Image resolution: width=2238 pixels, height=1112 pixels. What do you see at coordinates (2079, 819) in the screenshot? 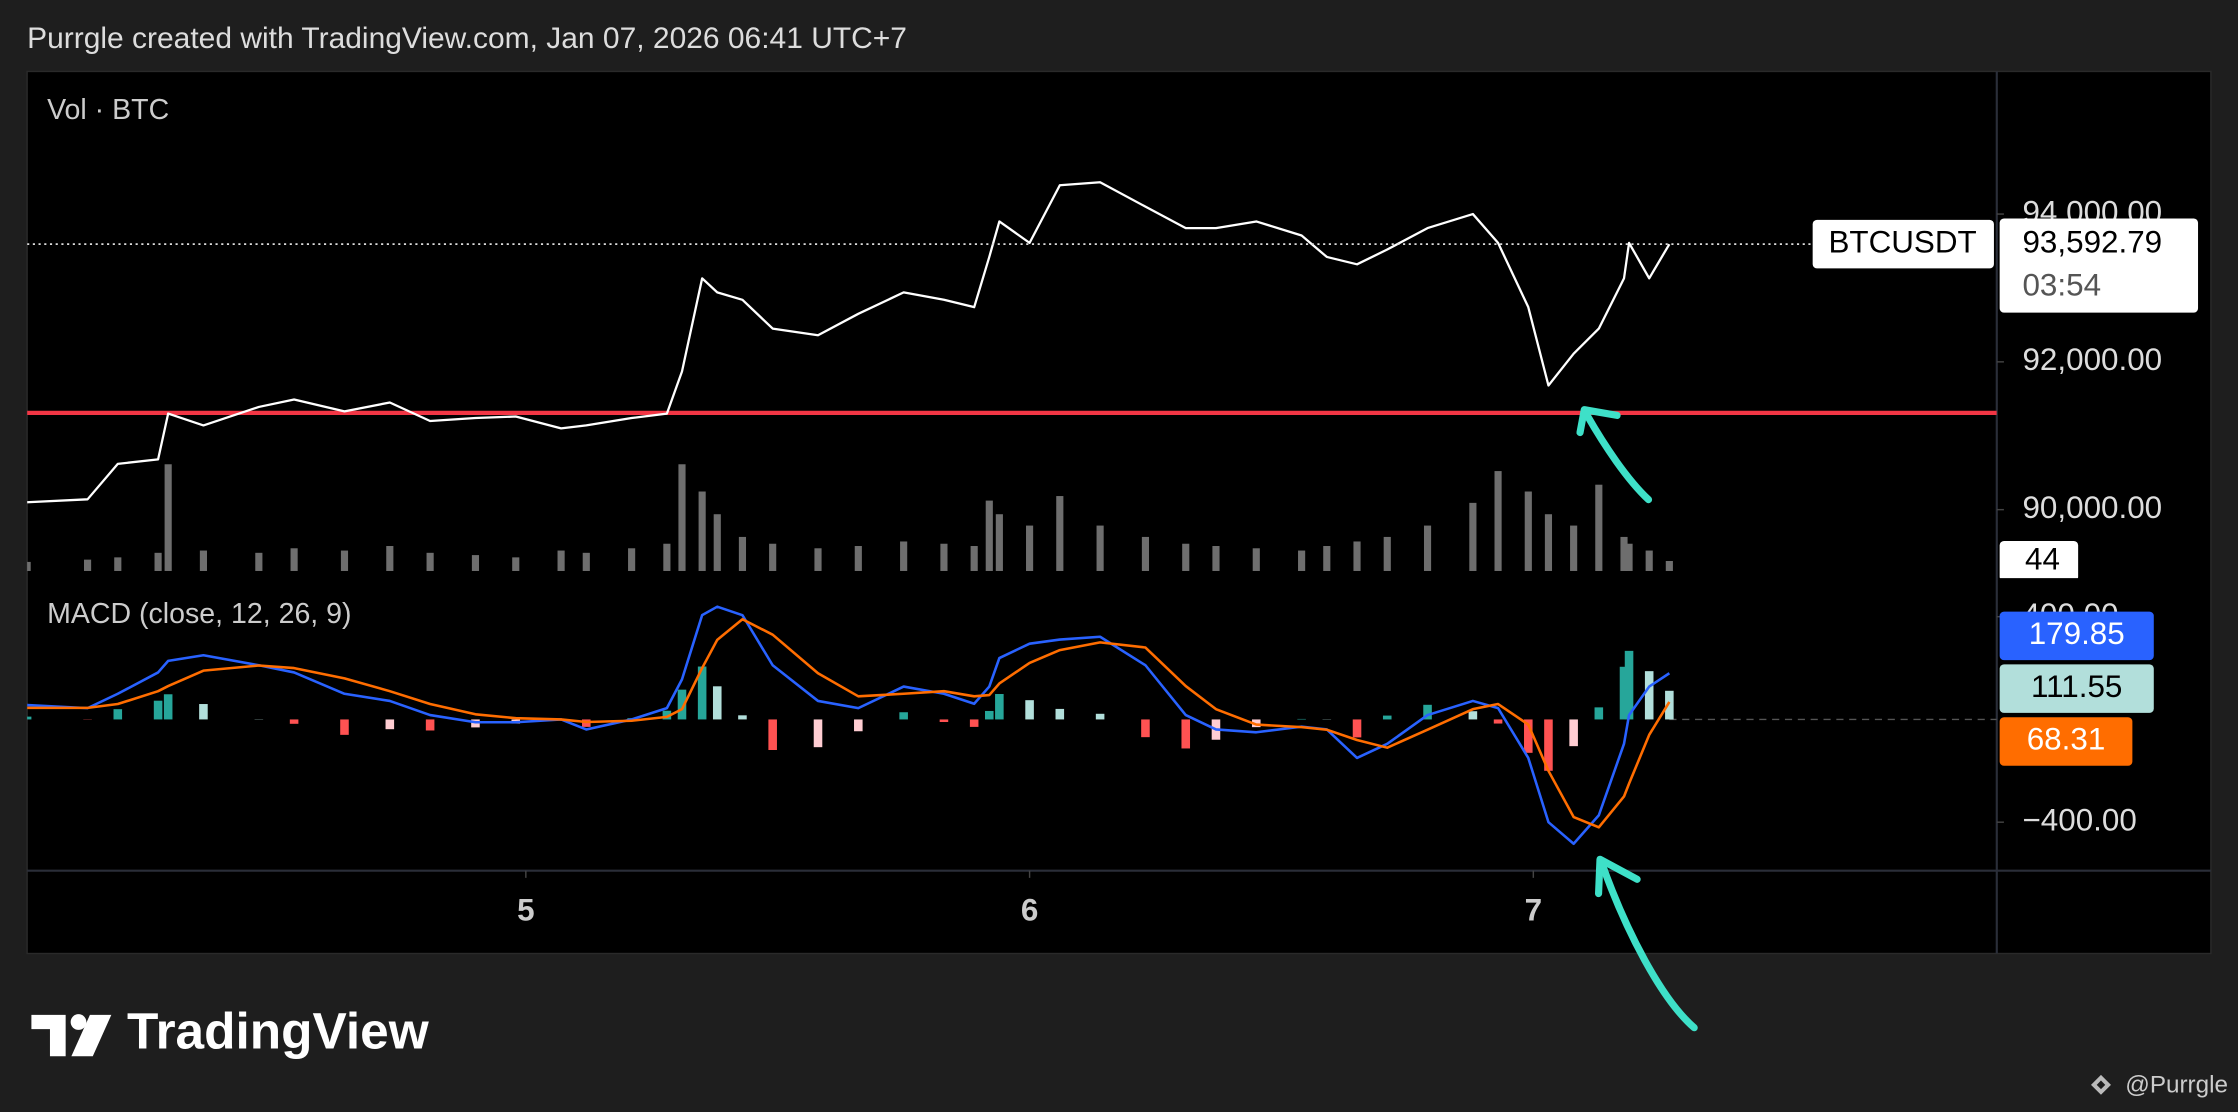
I see `y-tick-label: −400.00` at bounding box center [2079, 819].